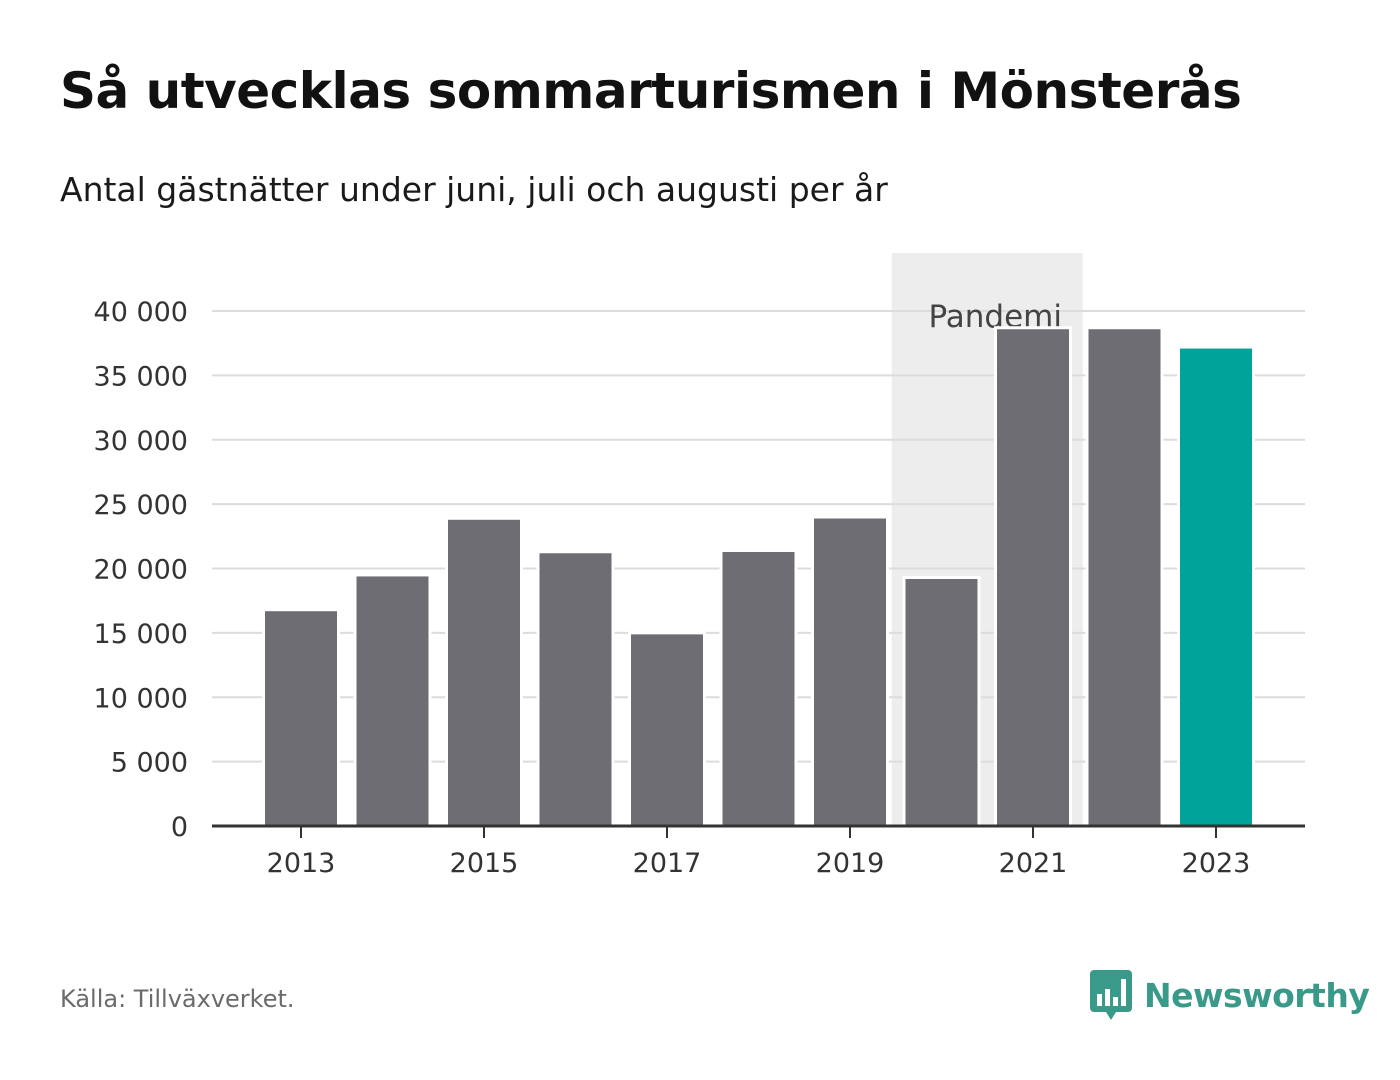 Image resolution: width=1400 pixels, height=1080 pixels. Describe the element at coordinates (392, 700) in the screenshot. I see `bar-2014` at that location.